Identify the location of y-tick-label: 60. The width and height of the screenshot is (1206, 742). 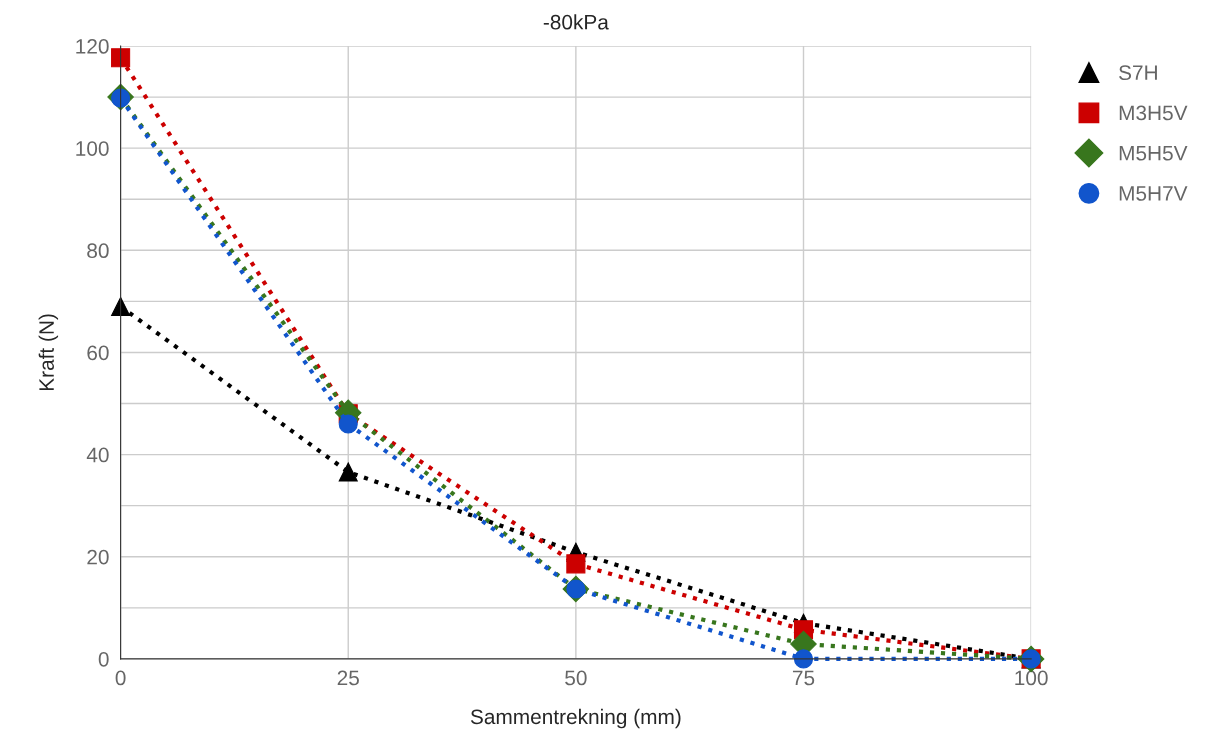
(98, 353).